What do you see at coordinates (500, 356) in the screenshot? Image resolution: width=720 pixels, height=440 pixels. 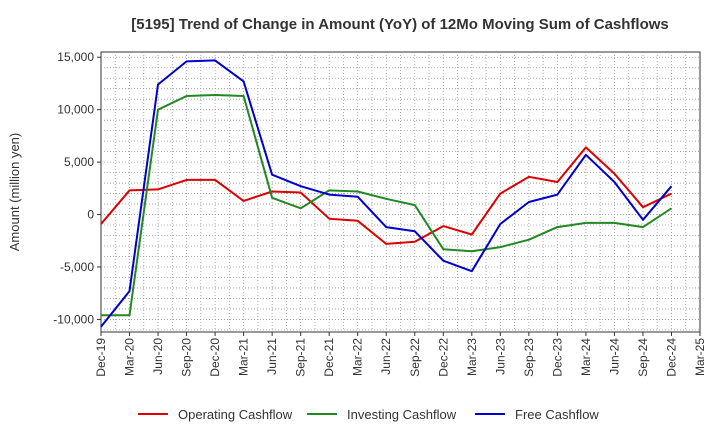 I see `x-tick-label: Jun-23` at bounding box center [500, 356].